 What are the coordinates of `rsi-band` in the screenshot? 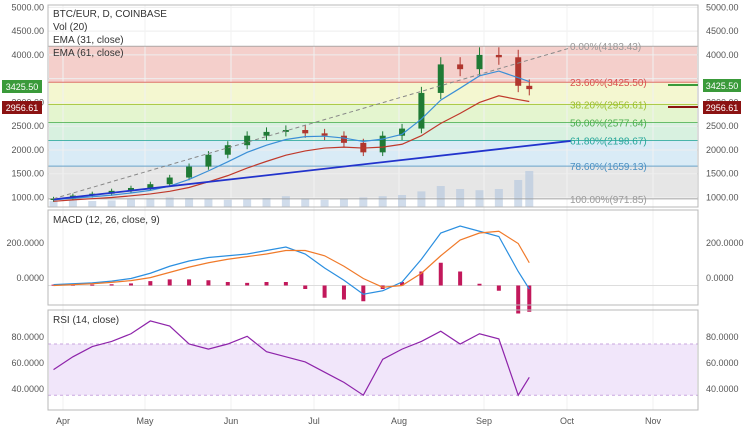 It's located at (373, 369).